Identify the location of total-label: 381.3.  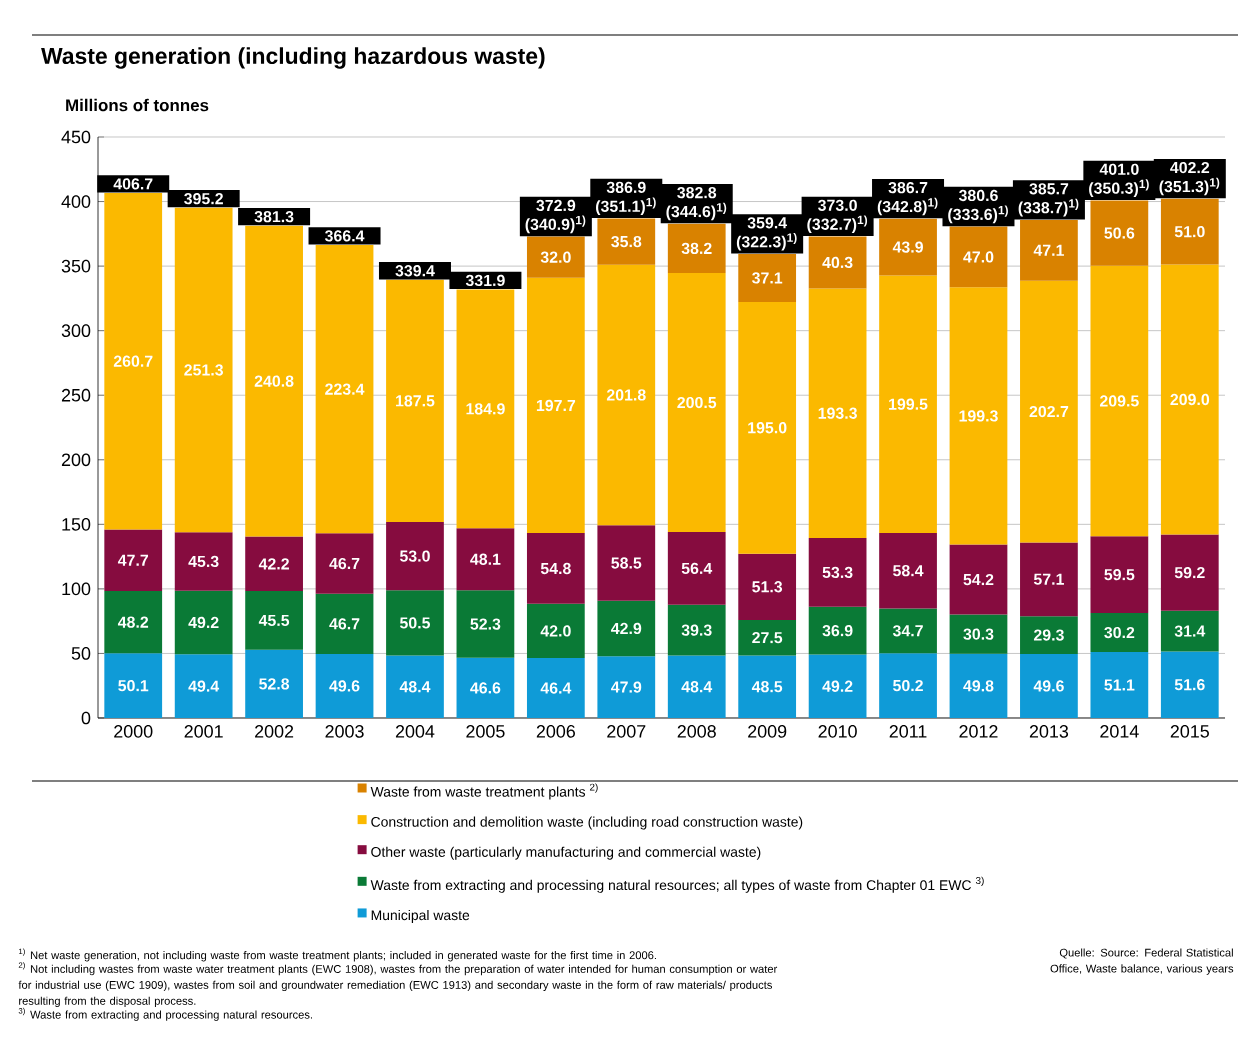
(274, 217).